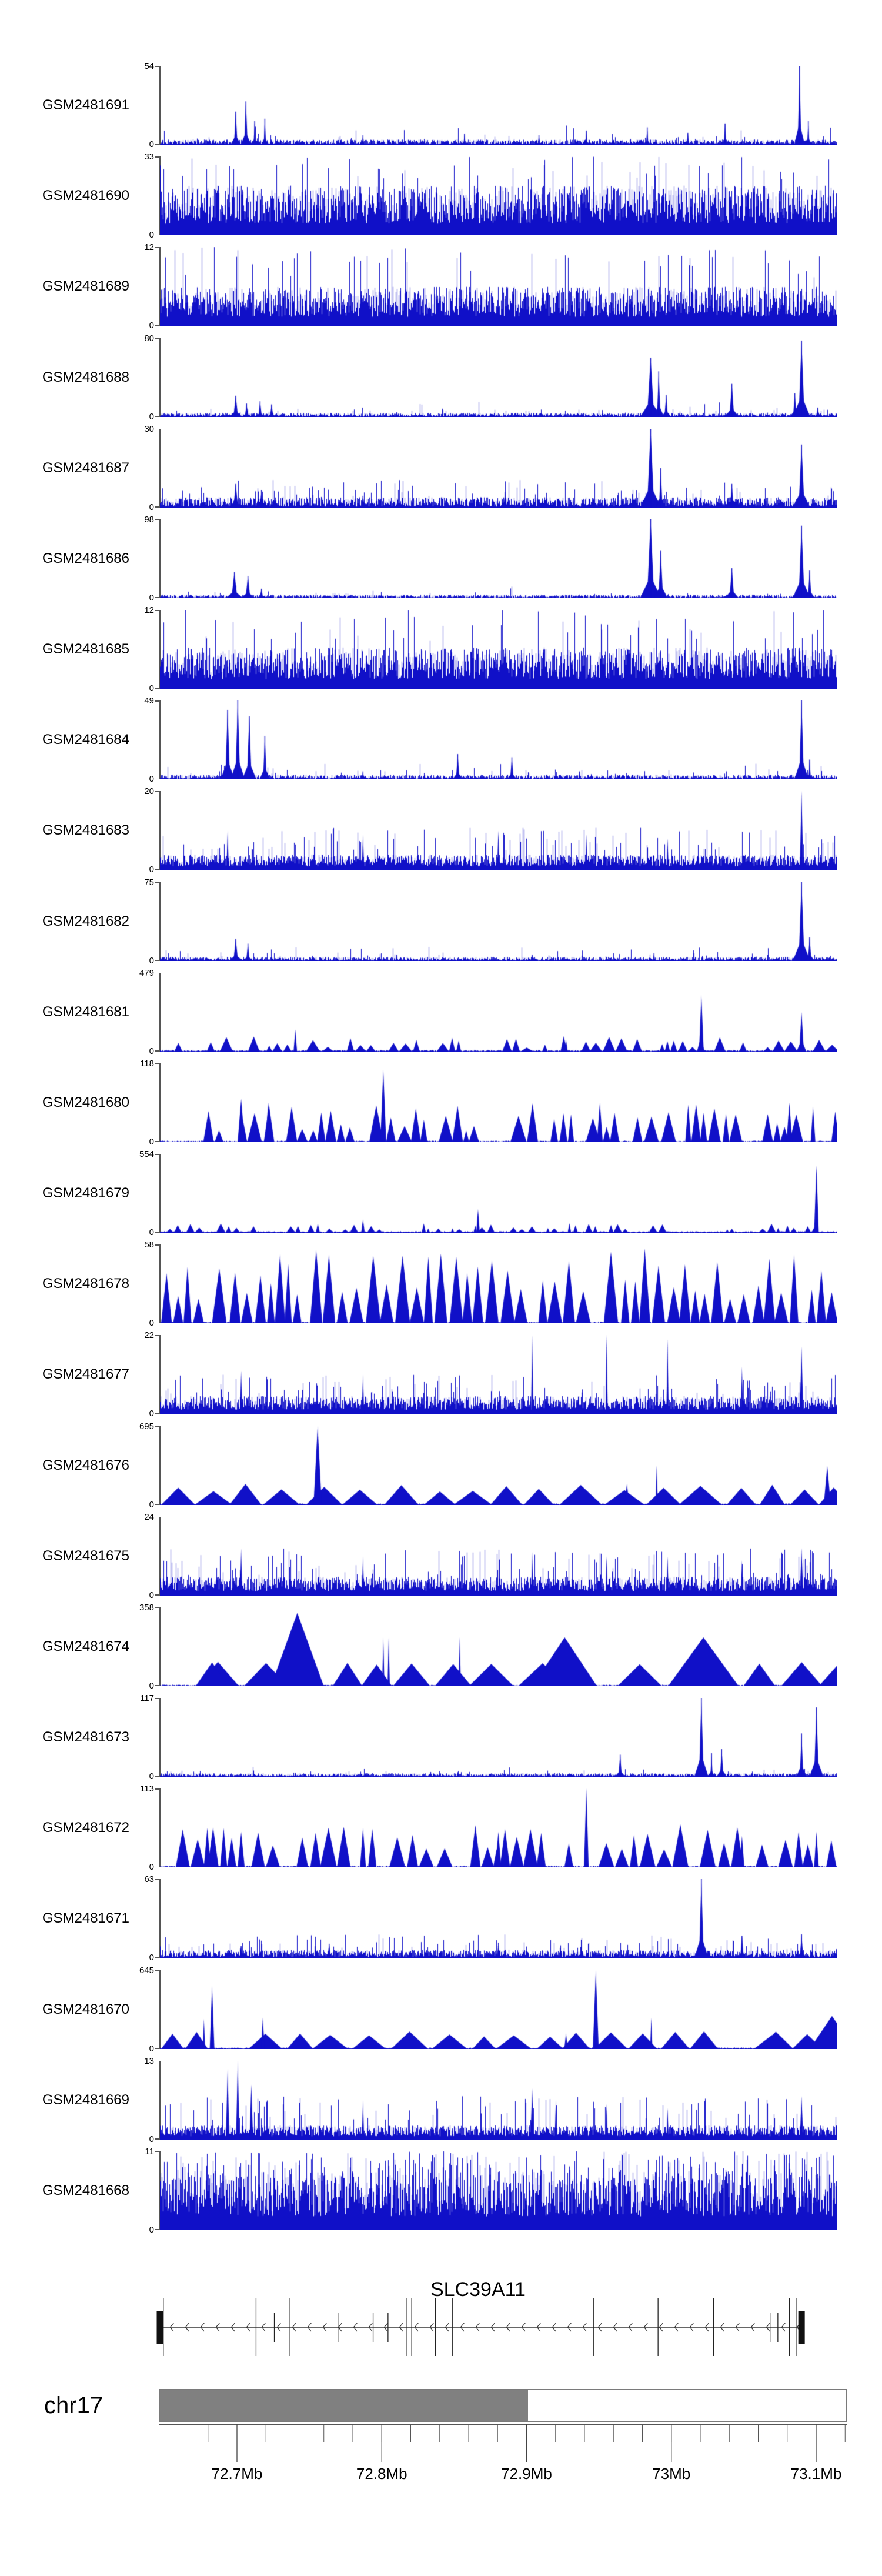  I want to click on sample-name-label: GSM2481688, so click(85, 377).